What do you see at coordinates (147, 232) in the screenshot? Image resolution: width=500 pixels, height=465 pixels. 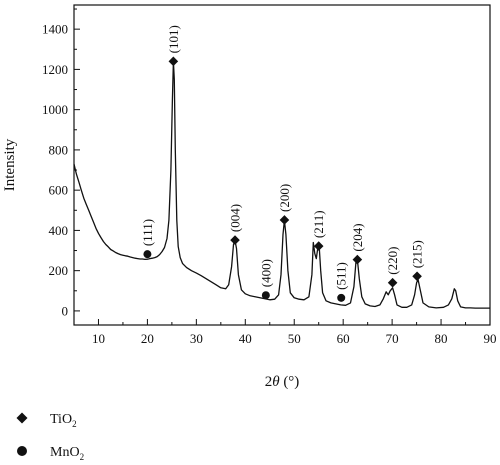 I see `peak-label: (111)` at bounding box center [147, 232].